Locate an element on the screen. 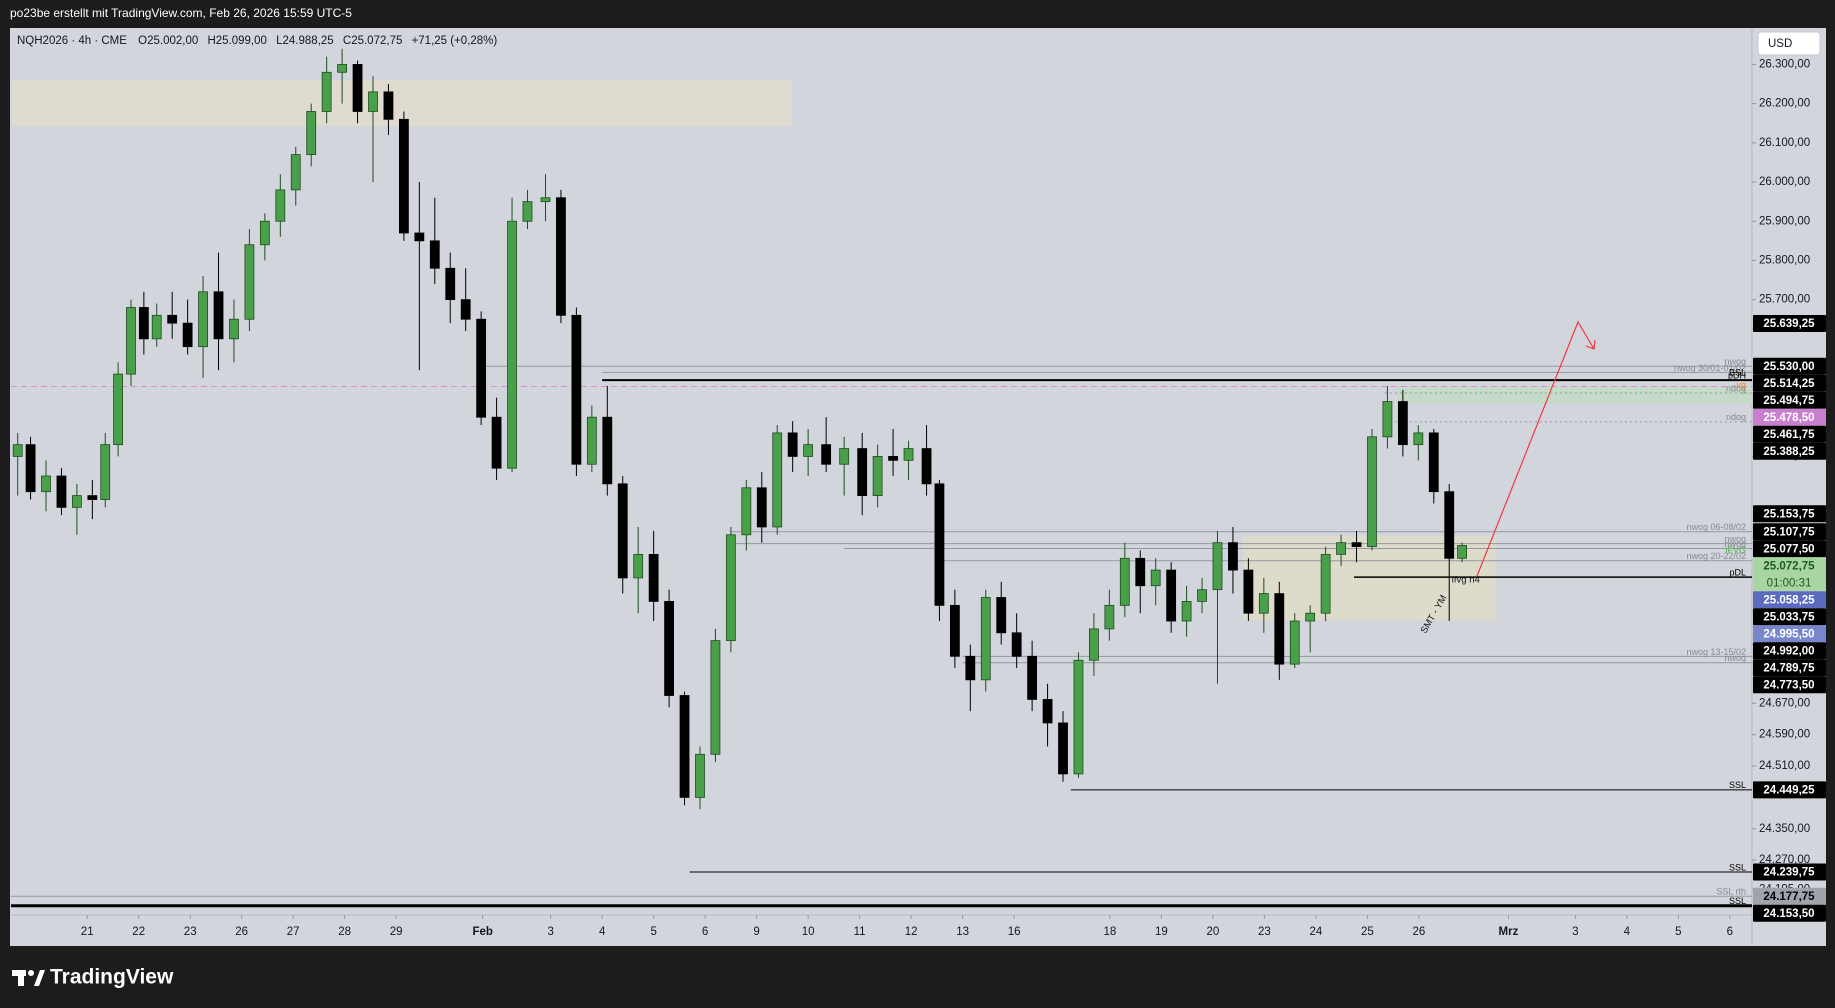 The image size is (1835, 1008). x-tick-label: 20 is located at coordinates (1212, 932).